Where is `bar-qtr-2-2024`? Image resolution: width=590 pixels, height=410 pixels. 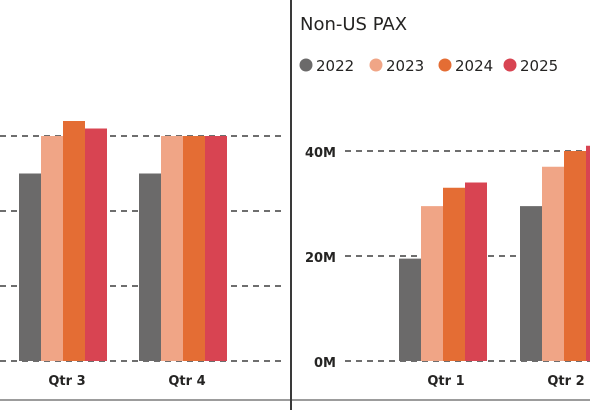 bar-qtr-2-2024 is located at coordinates (575, 256).